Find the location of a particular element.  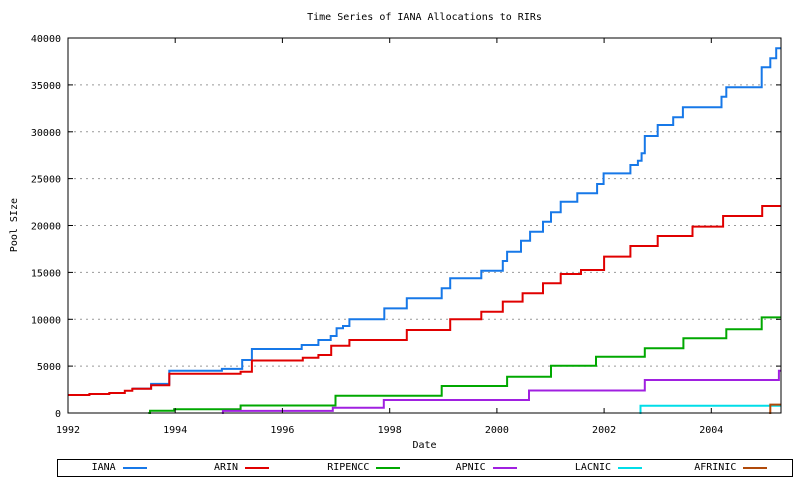

series-line-lacnic is located at coordinates (710, 409).